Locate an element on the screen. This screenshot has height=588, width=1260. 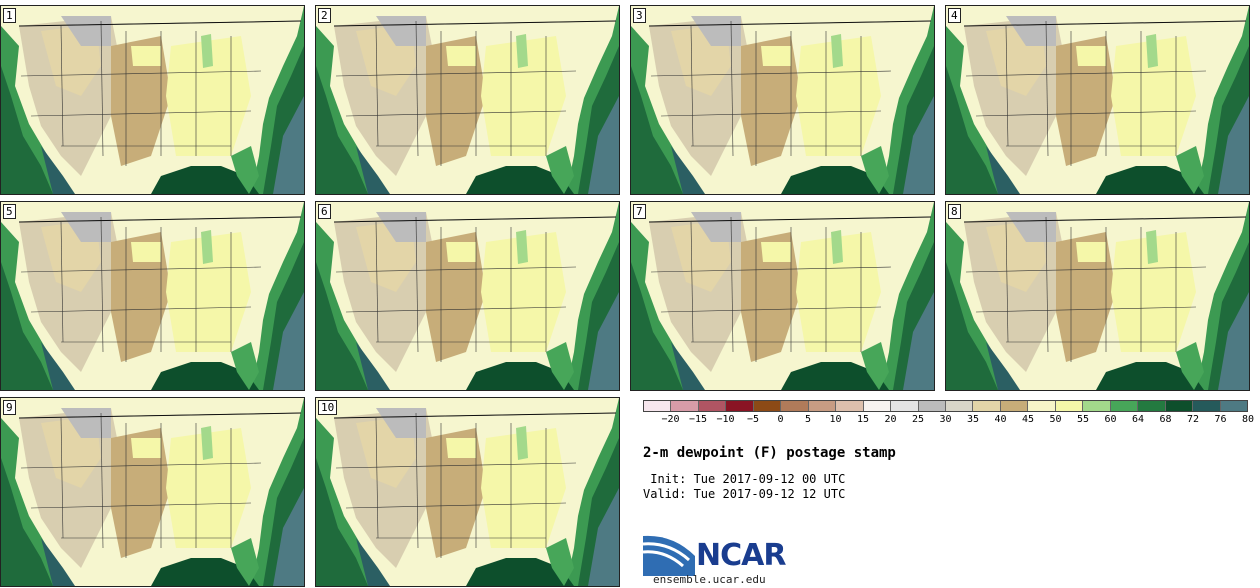
map-panel: 6 is located at coordinates (467, 296).